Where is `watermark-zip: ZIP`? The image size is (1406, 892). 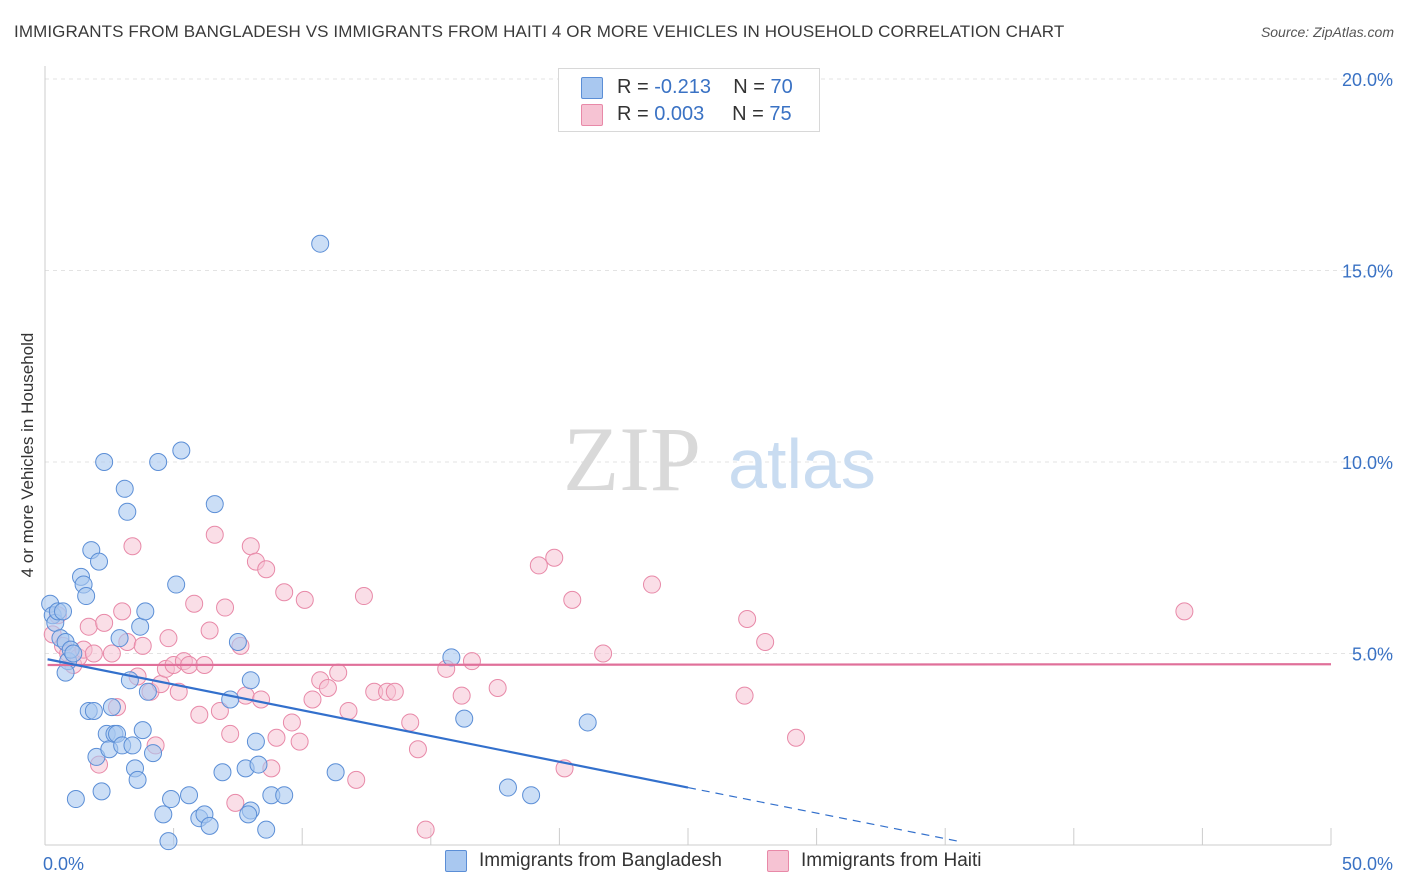 watermark-zip: ZIP is located at coordinates (632, 459).